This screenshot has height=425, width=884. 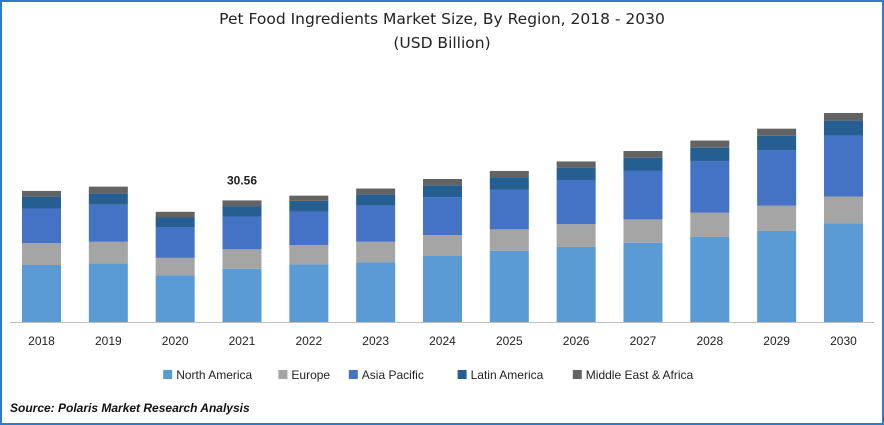 What do you see at coordinates (509, 240) in the screenshot?
I see `bar-segment-2025-europe` at bounding box center [509, 240].